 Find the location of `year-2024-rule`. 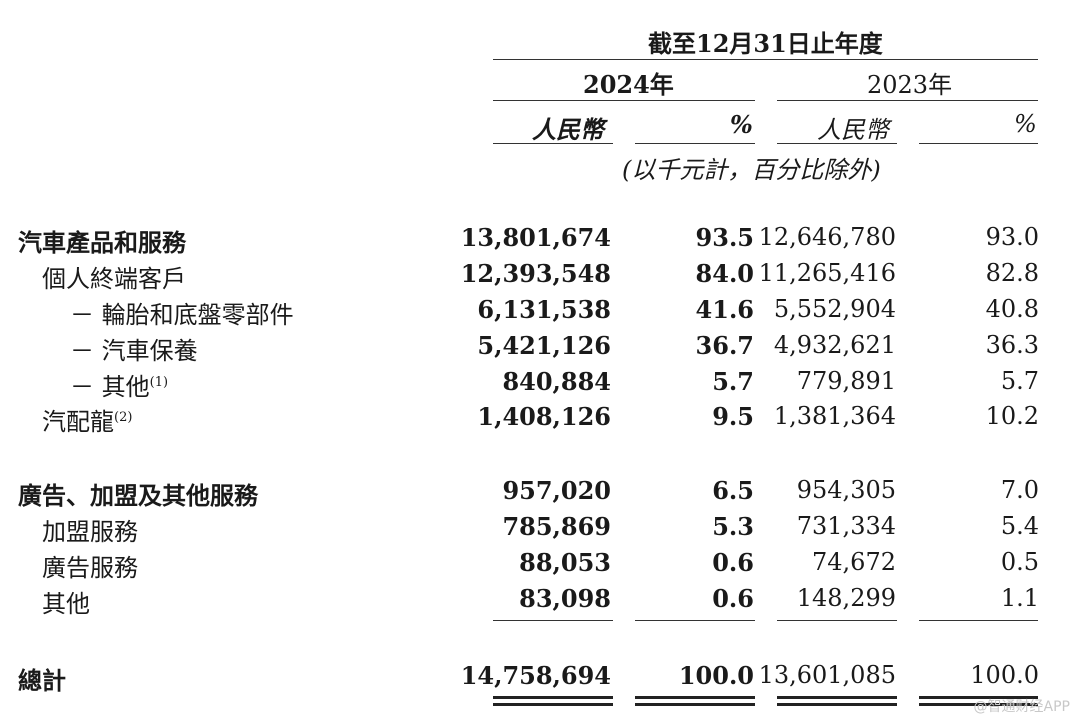

year-2024-rule is located at coordinates (624, 100).